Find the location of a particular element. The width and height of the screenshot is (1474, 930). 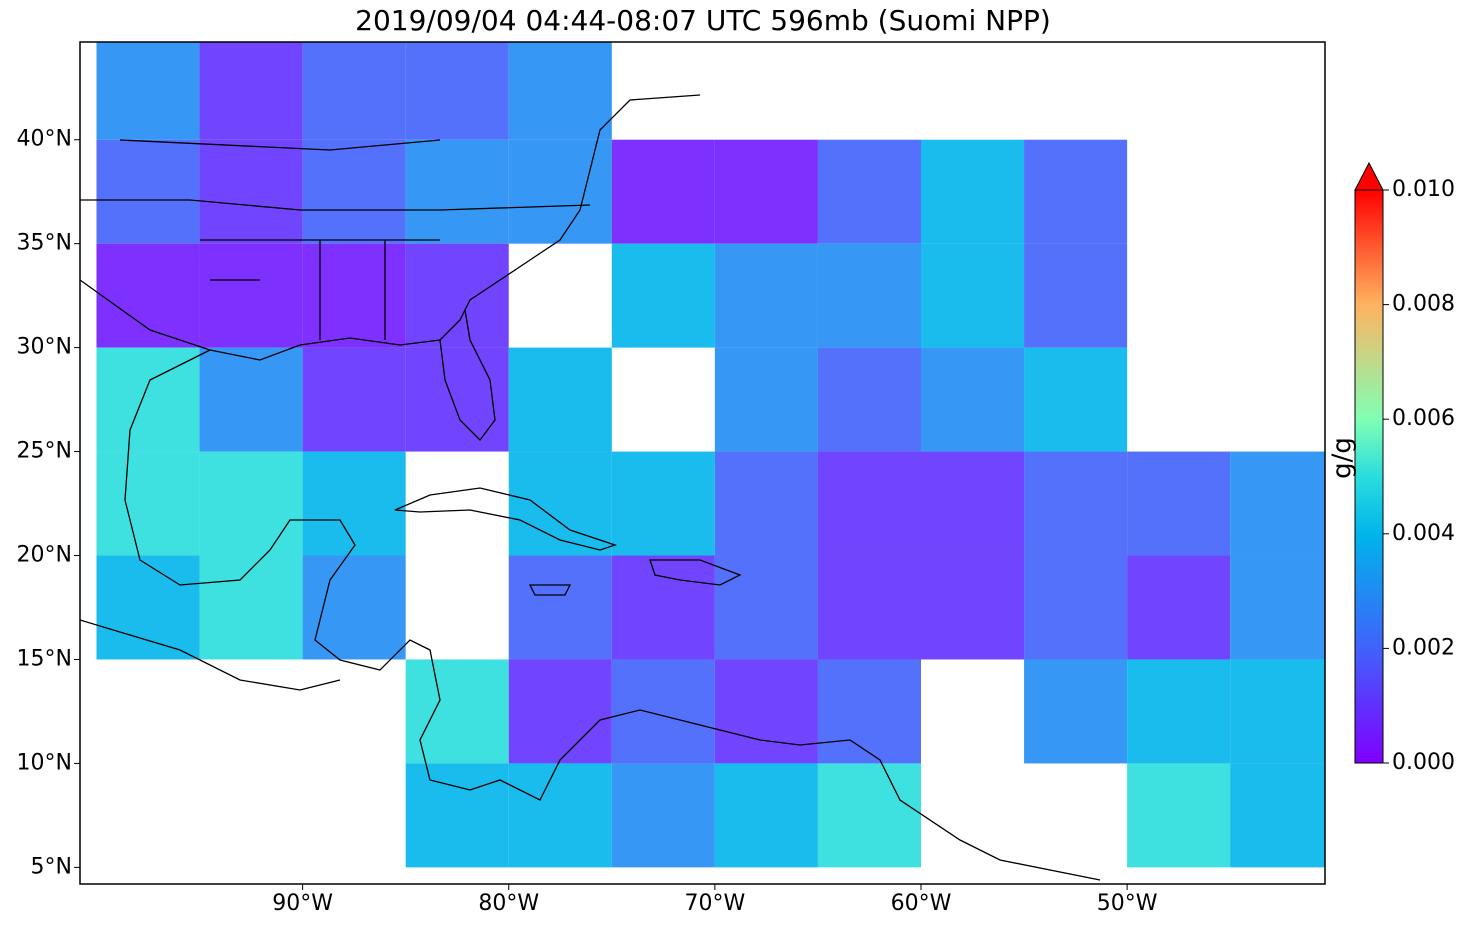

colorbar-tick-label: 0.008 is located at coordinates (1423, 304).